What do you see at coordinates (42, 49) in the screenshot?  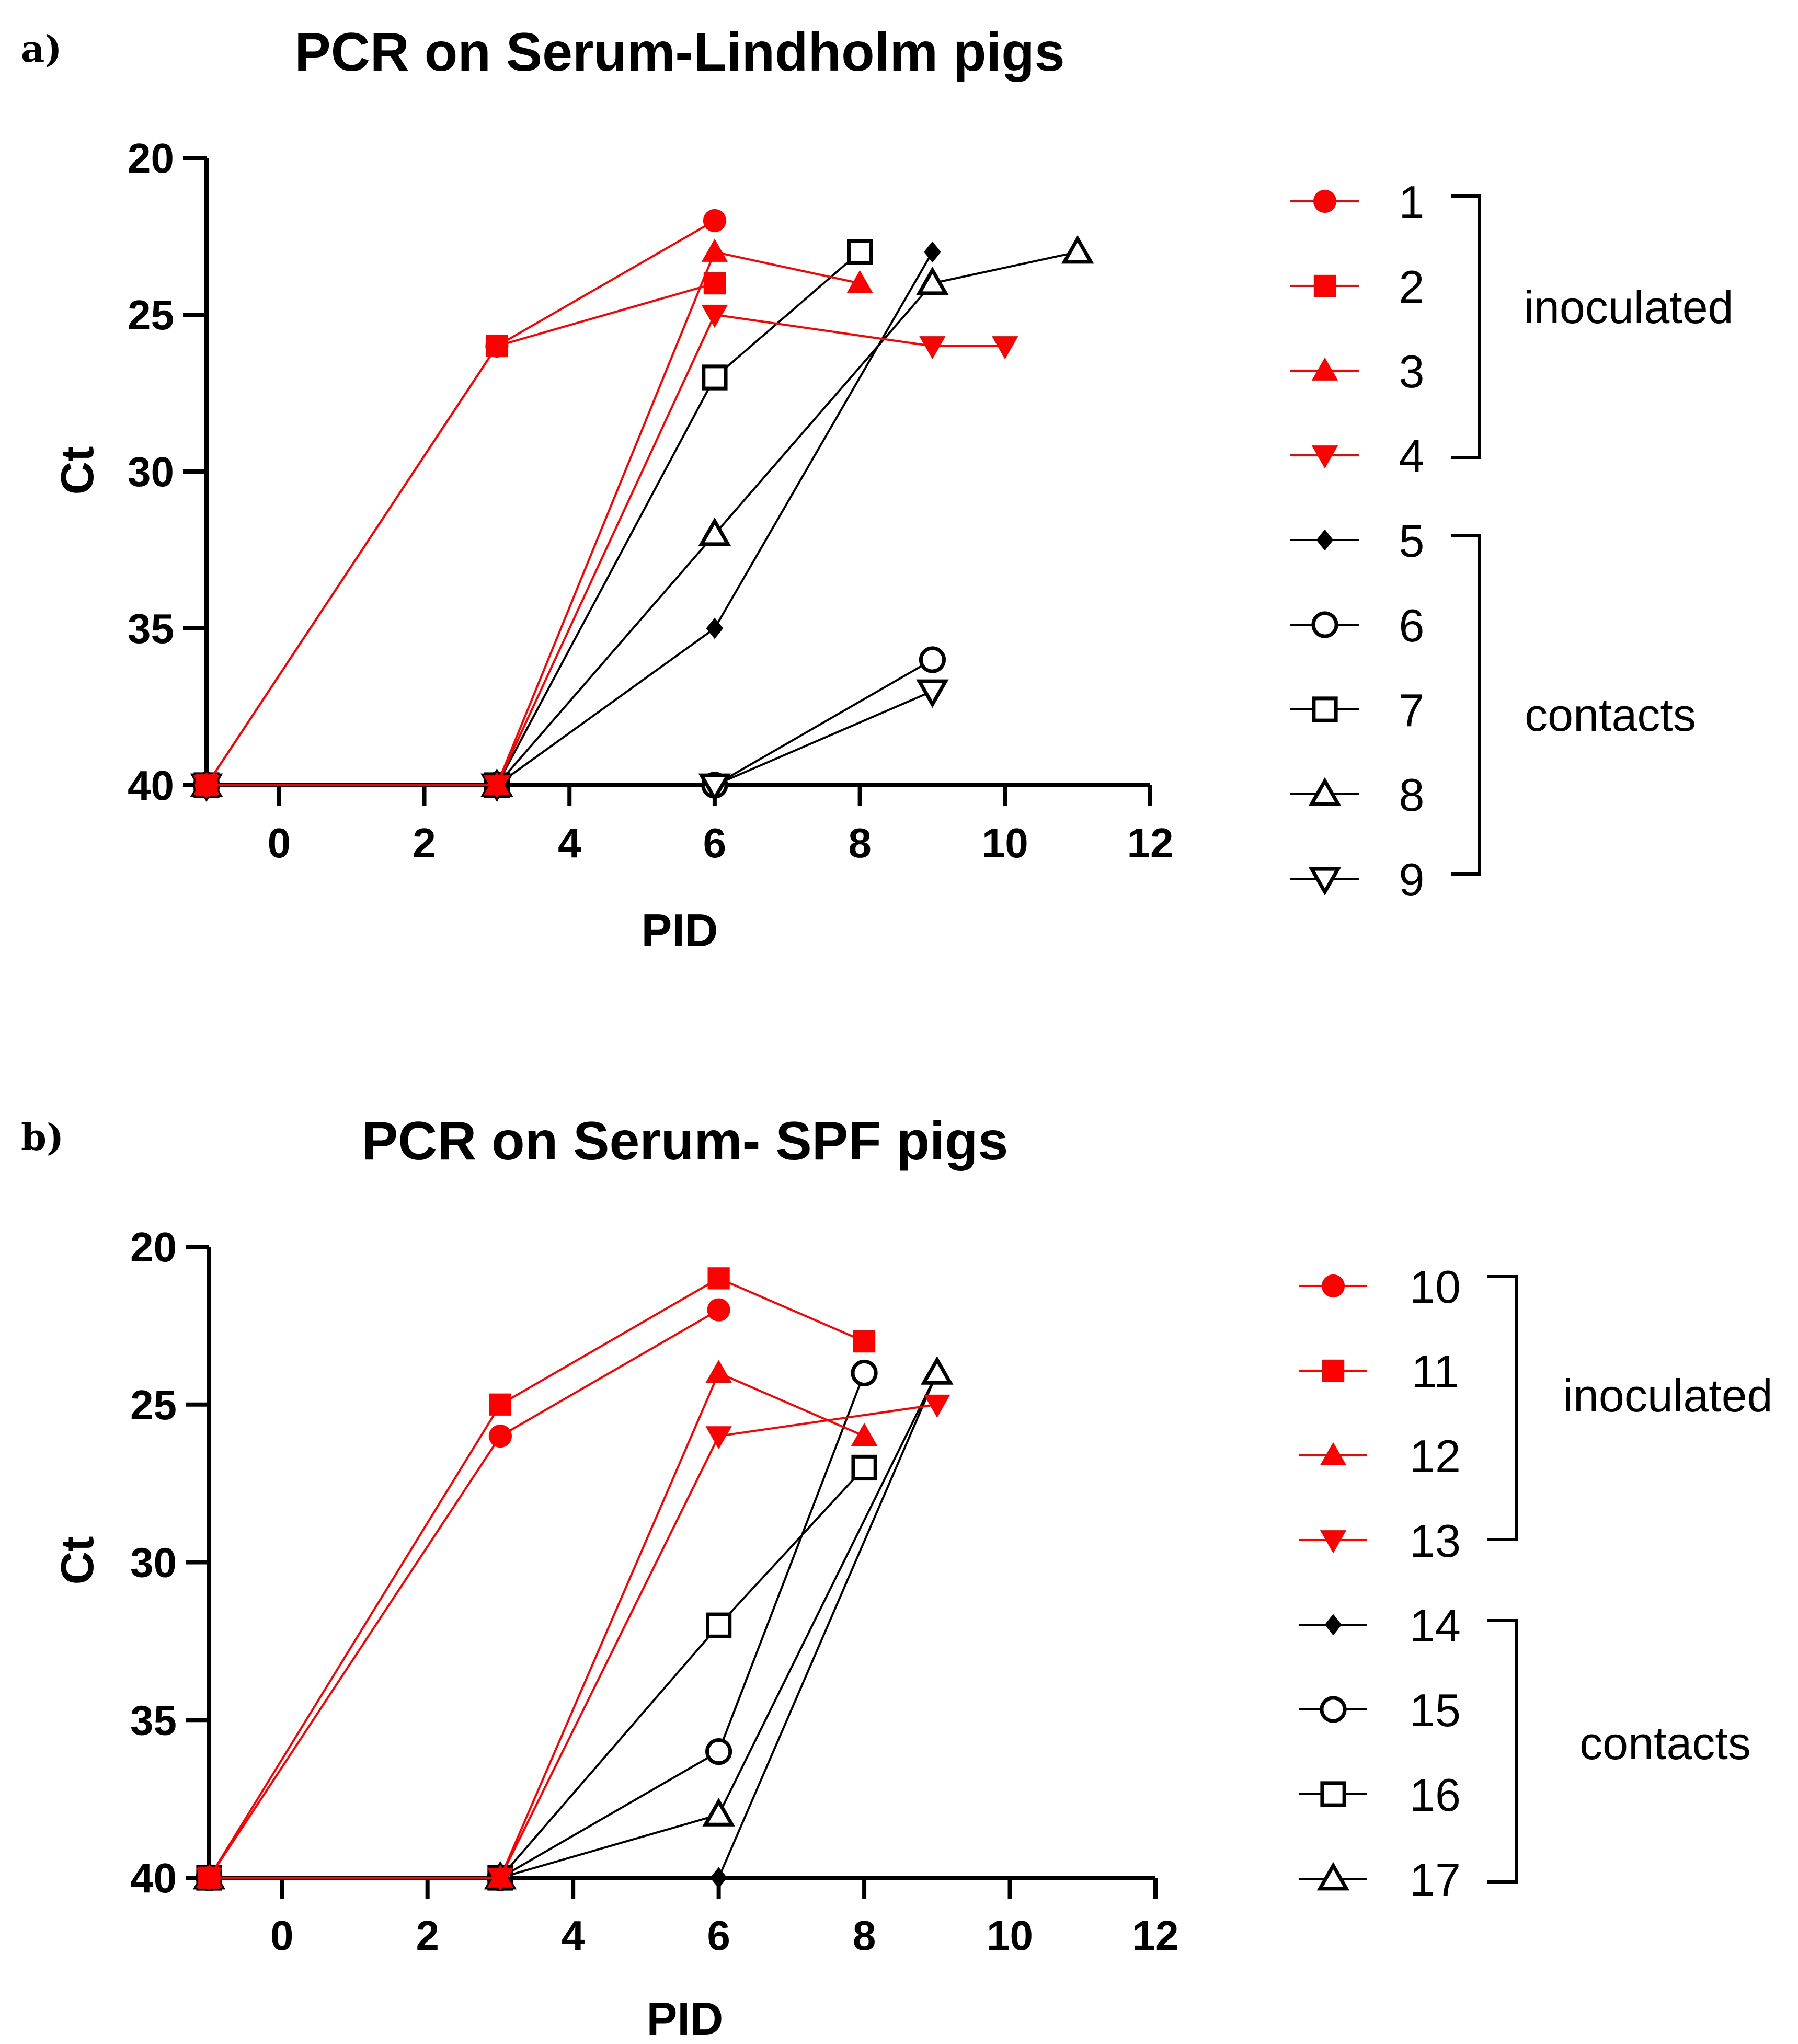 I see `panel-a-label: a)` at bounding box center [42, 49].